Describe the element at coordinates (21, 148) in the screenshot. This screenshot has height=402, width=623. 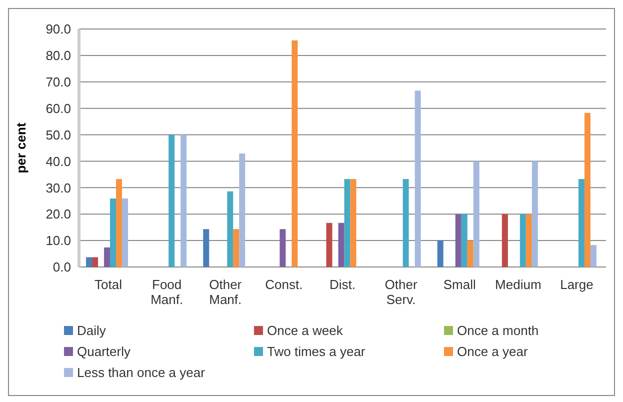
I see `y-axis-title: per cent` at that location.